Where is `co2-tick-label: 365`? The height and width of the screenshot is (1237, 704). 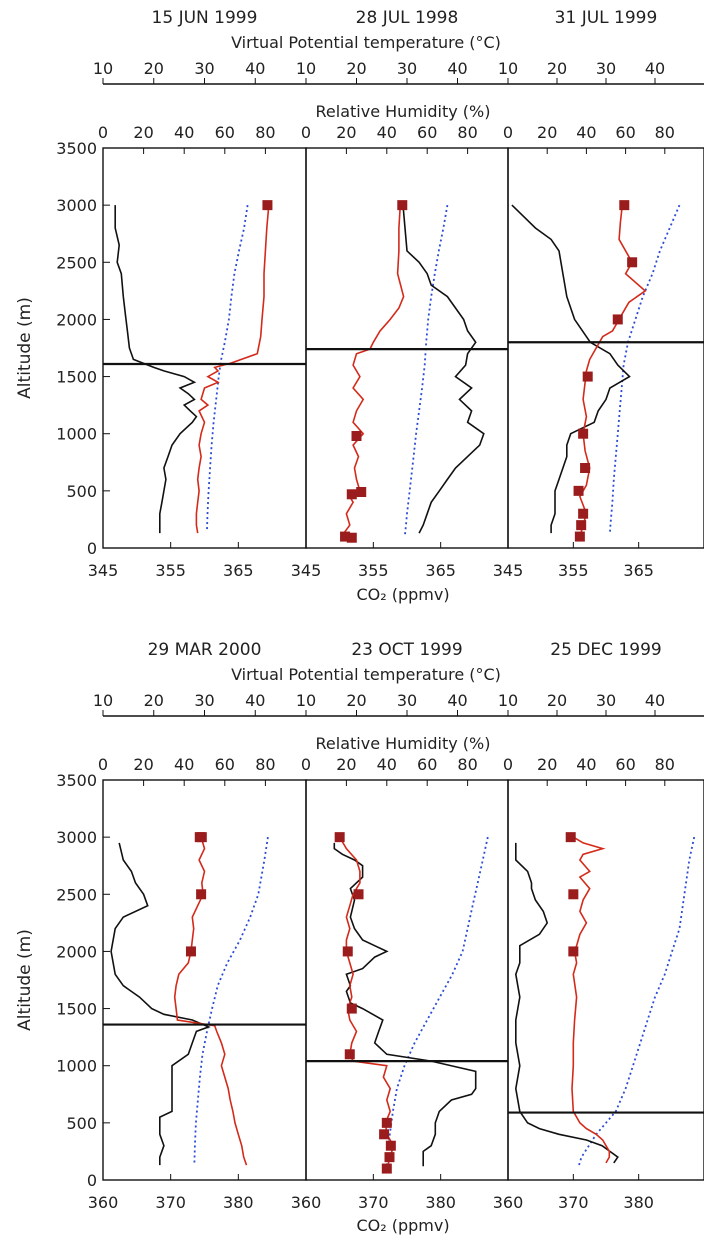
co2-tick-label: 365 is located at coordinates (440, 570).